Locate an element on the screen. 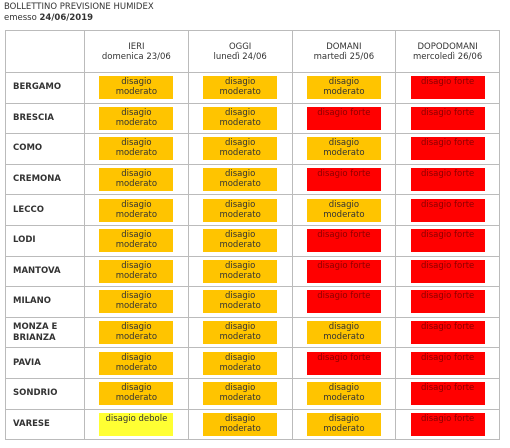 This screenshot has width=510, height=448. city: COMO is located at coordinates (45, 149).